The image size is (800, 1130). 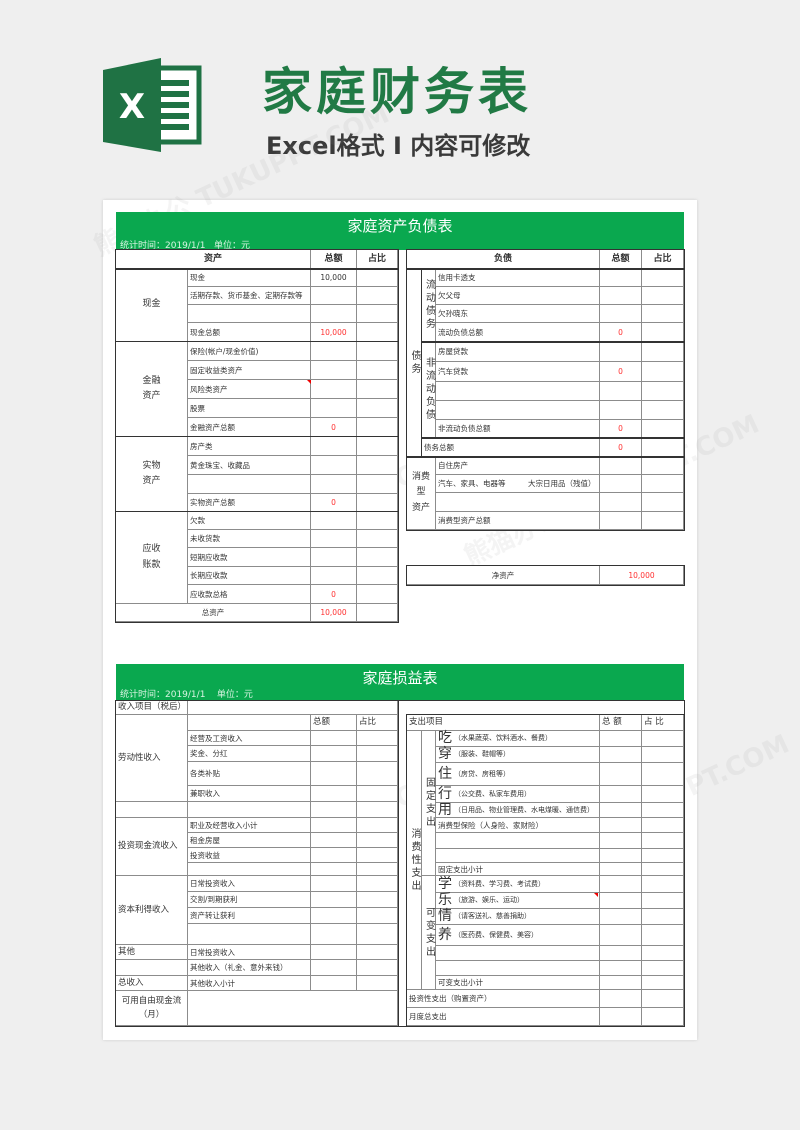 I want to click on income-misc-label: 其他, so click(x=152, y=952).